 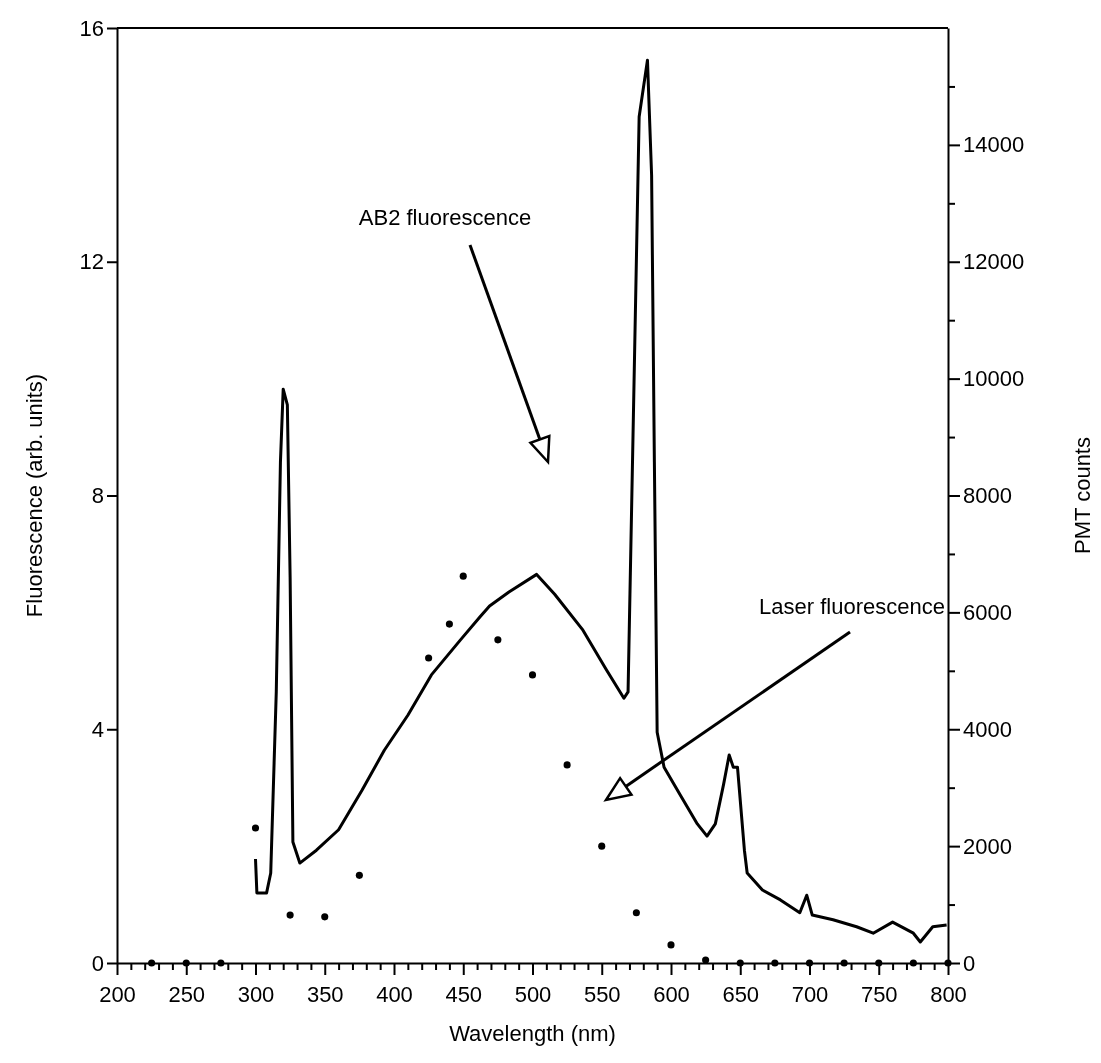 What do you see at coordinates (91, 262) in the screenshot?
I see `y-tick-label: 12` at bounding box center [91, 262].